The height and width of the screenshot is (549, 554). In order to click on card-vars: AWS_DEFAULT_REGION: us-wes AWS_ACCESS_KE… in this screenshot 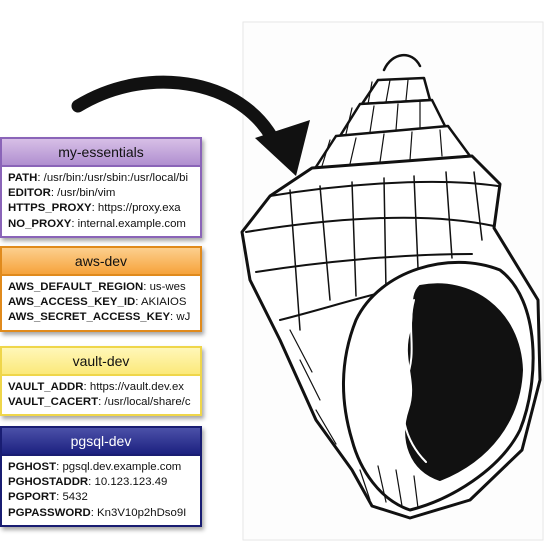, I will do `click(101, 304)`.